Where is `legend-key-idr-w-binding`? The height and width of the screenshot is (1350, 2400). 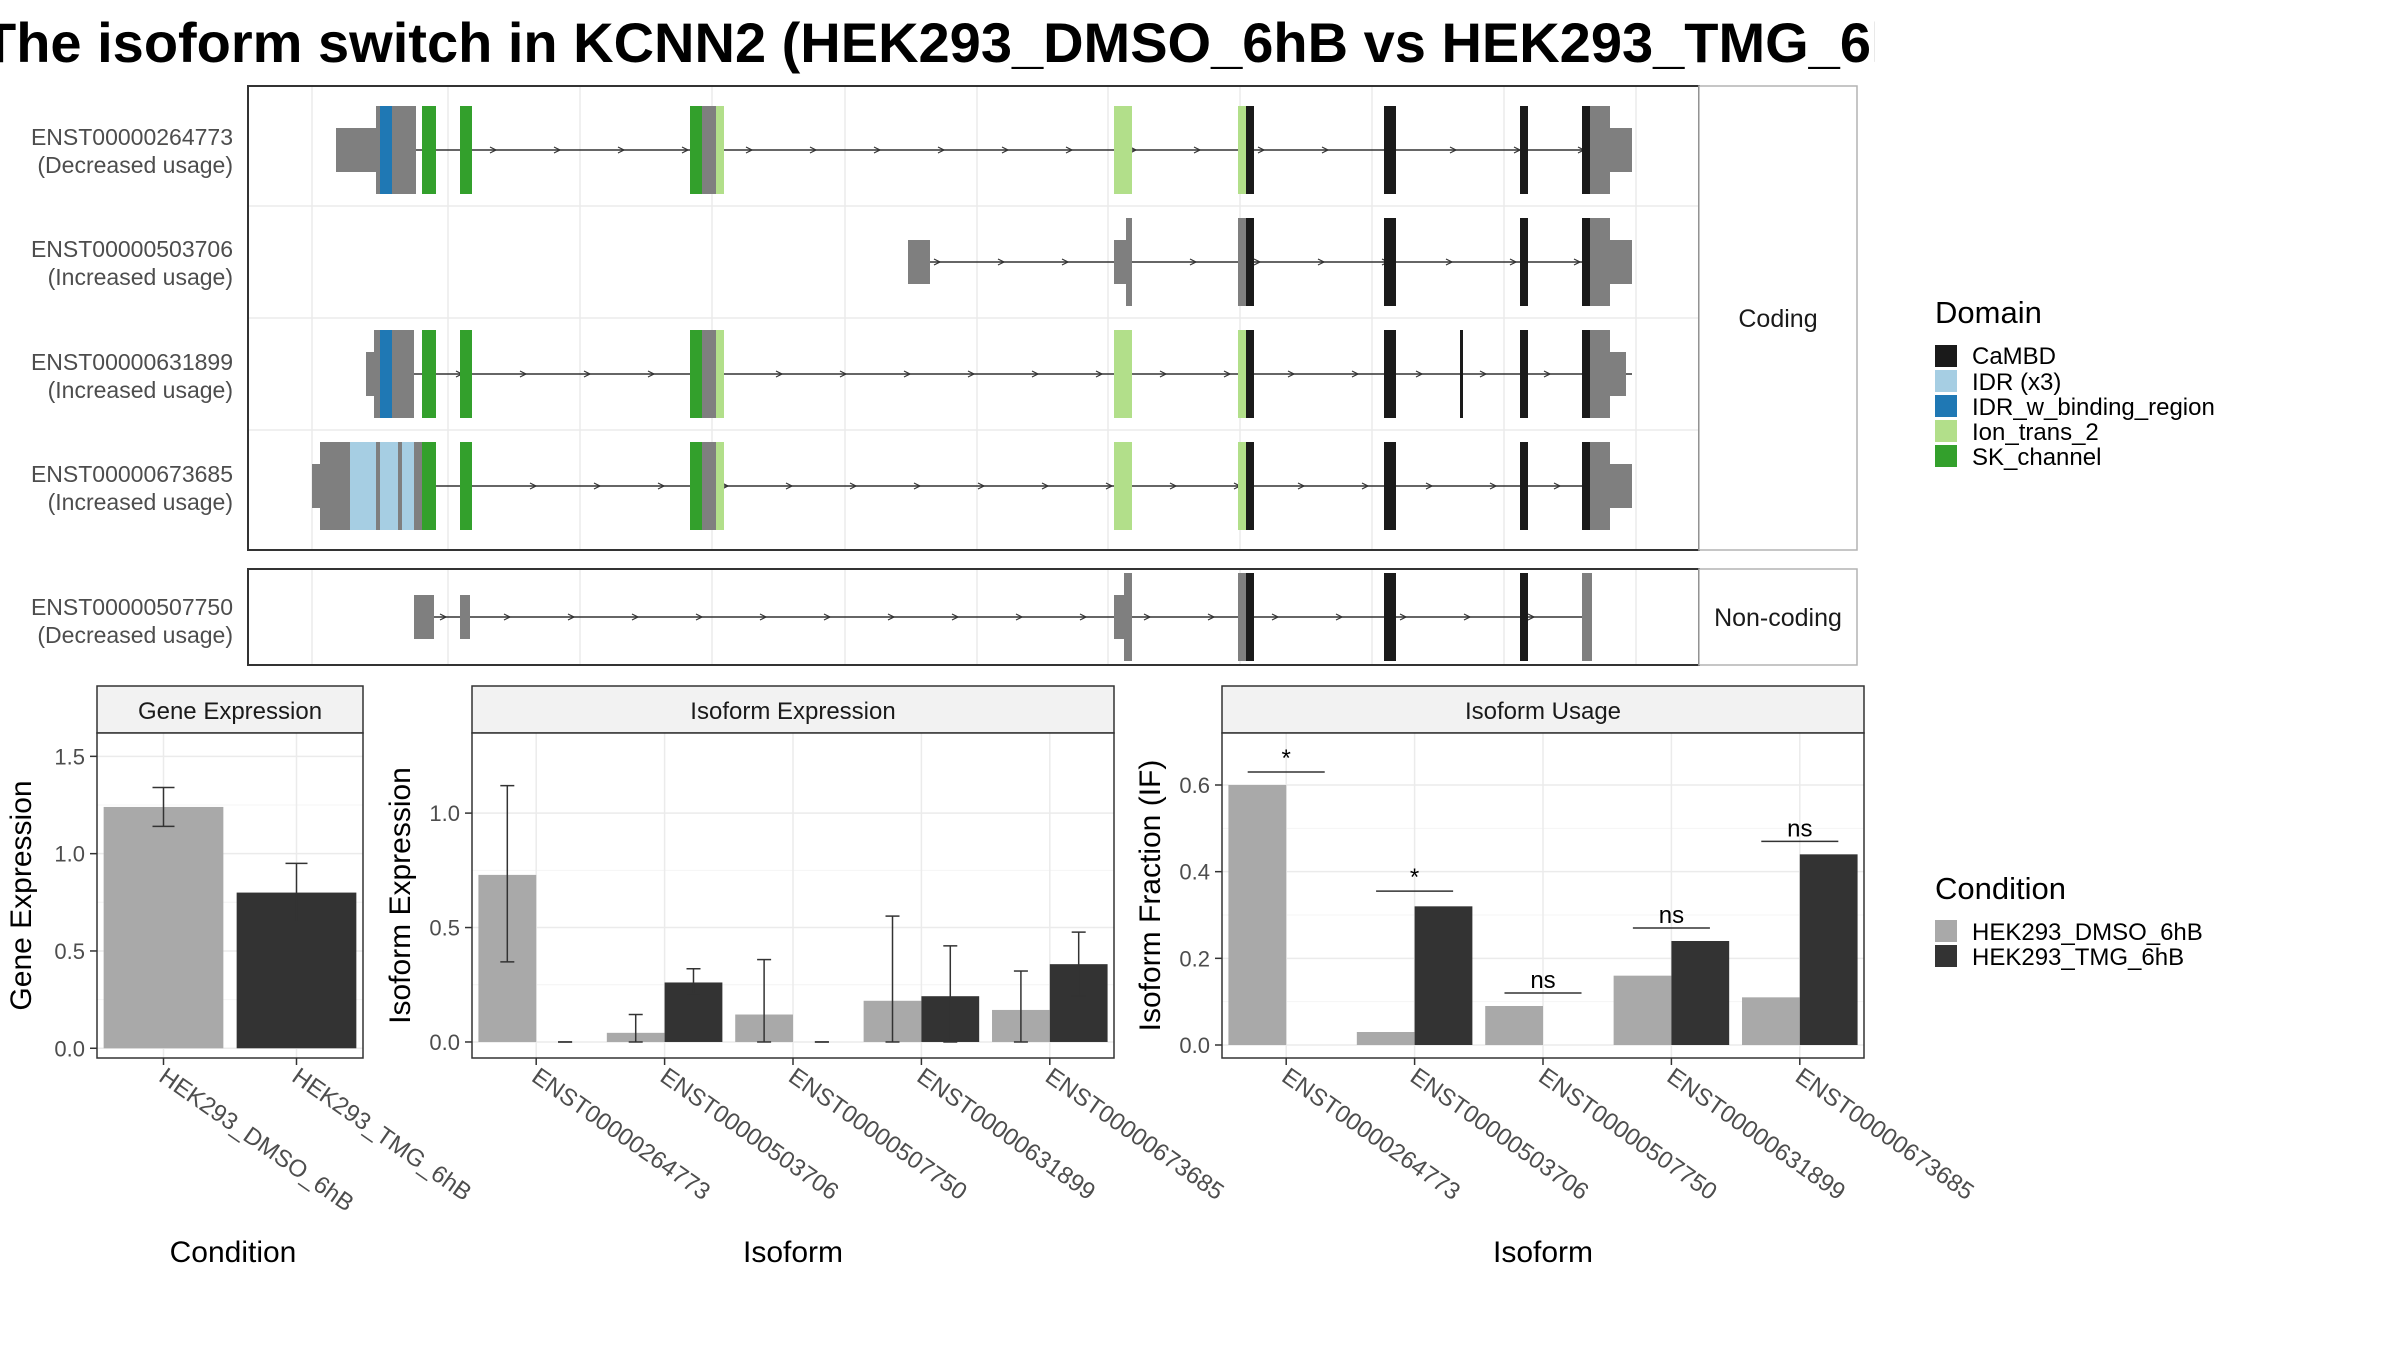
legend-key-idr-w-binding is located at coordinates (1946, 406).